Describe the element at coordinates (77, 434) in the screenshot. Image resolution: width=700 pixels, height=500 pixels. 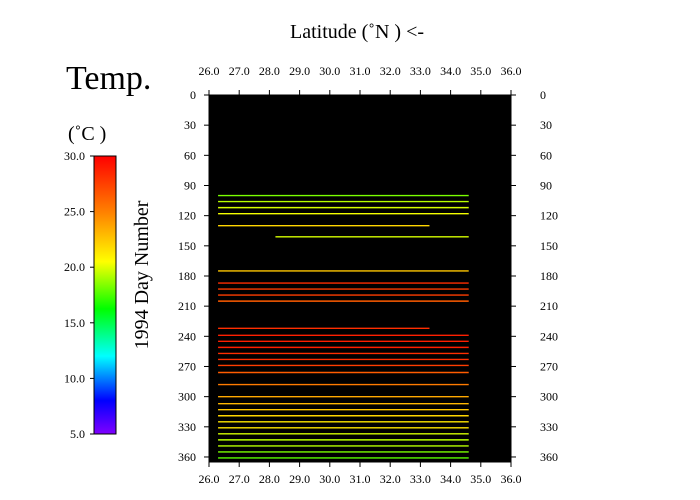
I see `colorbar-tick-label: 5.0` at that location.